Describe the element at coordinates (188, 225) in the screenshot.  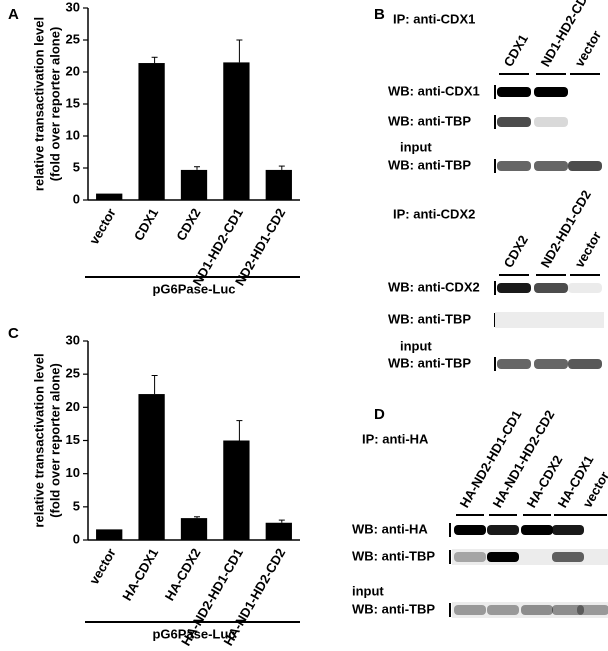
I see `x-tick-label: CDX2` at that location.